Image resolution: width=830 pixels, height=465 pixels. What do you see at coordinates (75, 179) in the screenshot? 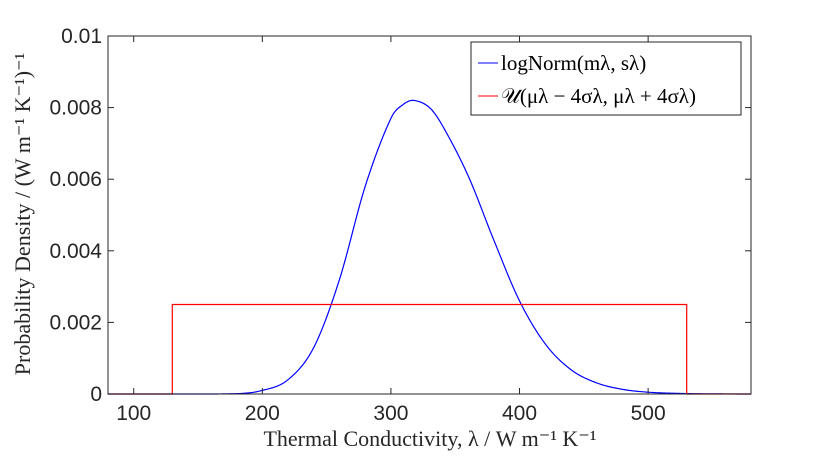
I see `y-tick-label: 0.006` at bounding box center [75, 179].